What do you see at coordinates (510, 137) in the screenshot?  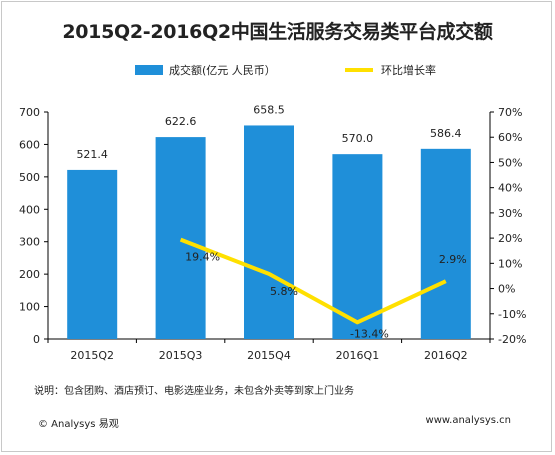 I see `y-right-tick-label: 60%` at bounding box center [510, 137].